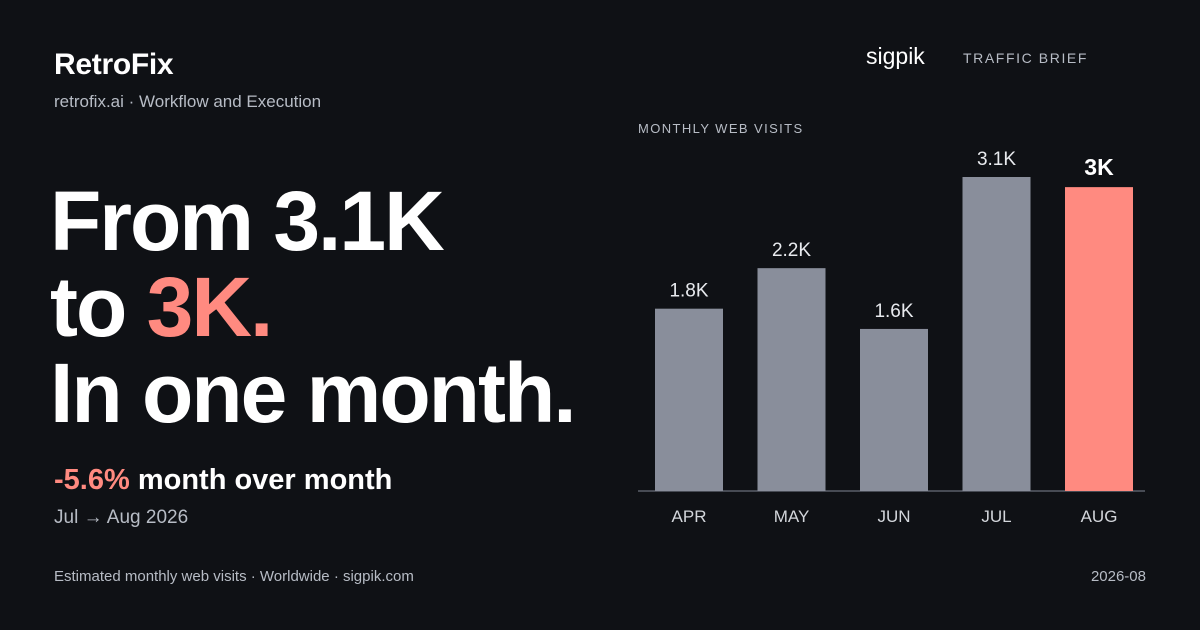 Image resolution: width=1200 pixels, height=630 pixels. What do you see at coordinates (895, 56) in the screenshot?
I see `sigpik-logo: sigpik` at bounding box center [895, 56].